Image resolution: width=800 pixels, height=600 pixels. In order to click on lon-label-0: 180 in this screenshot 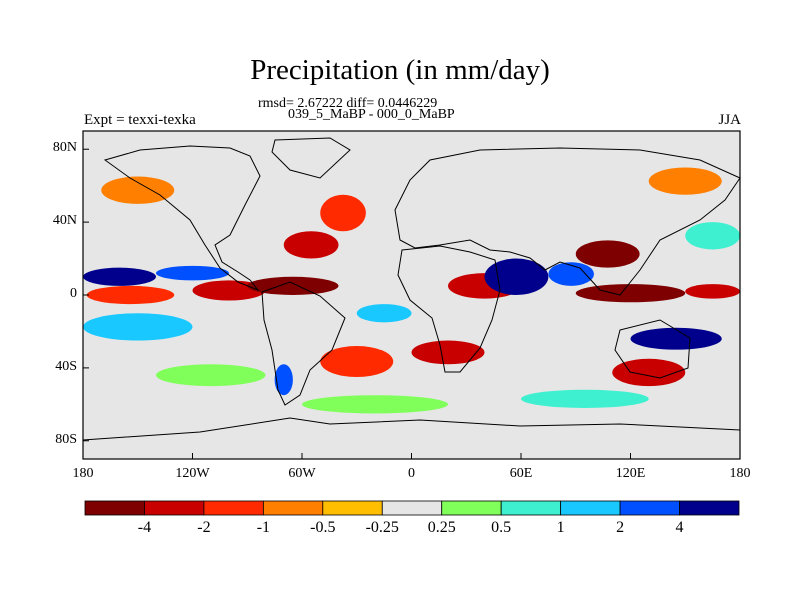, I will do `click(83, 473)`.